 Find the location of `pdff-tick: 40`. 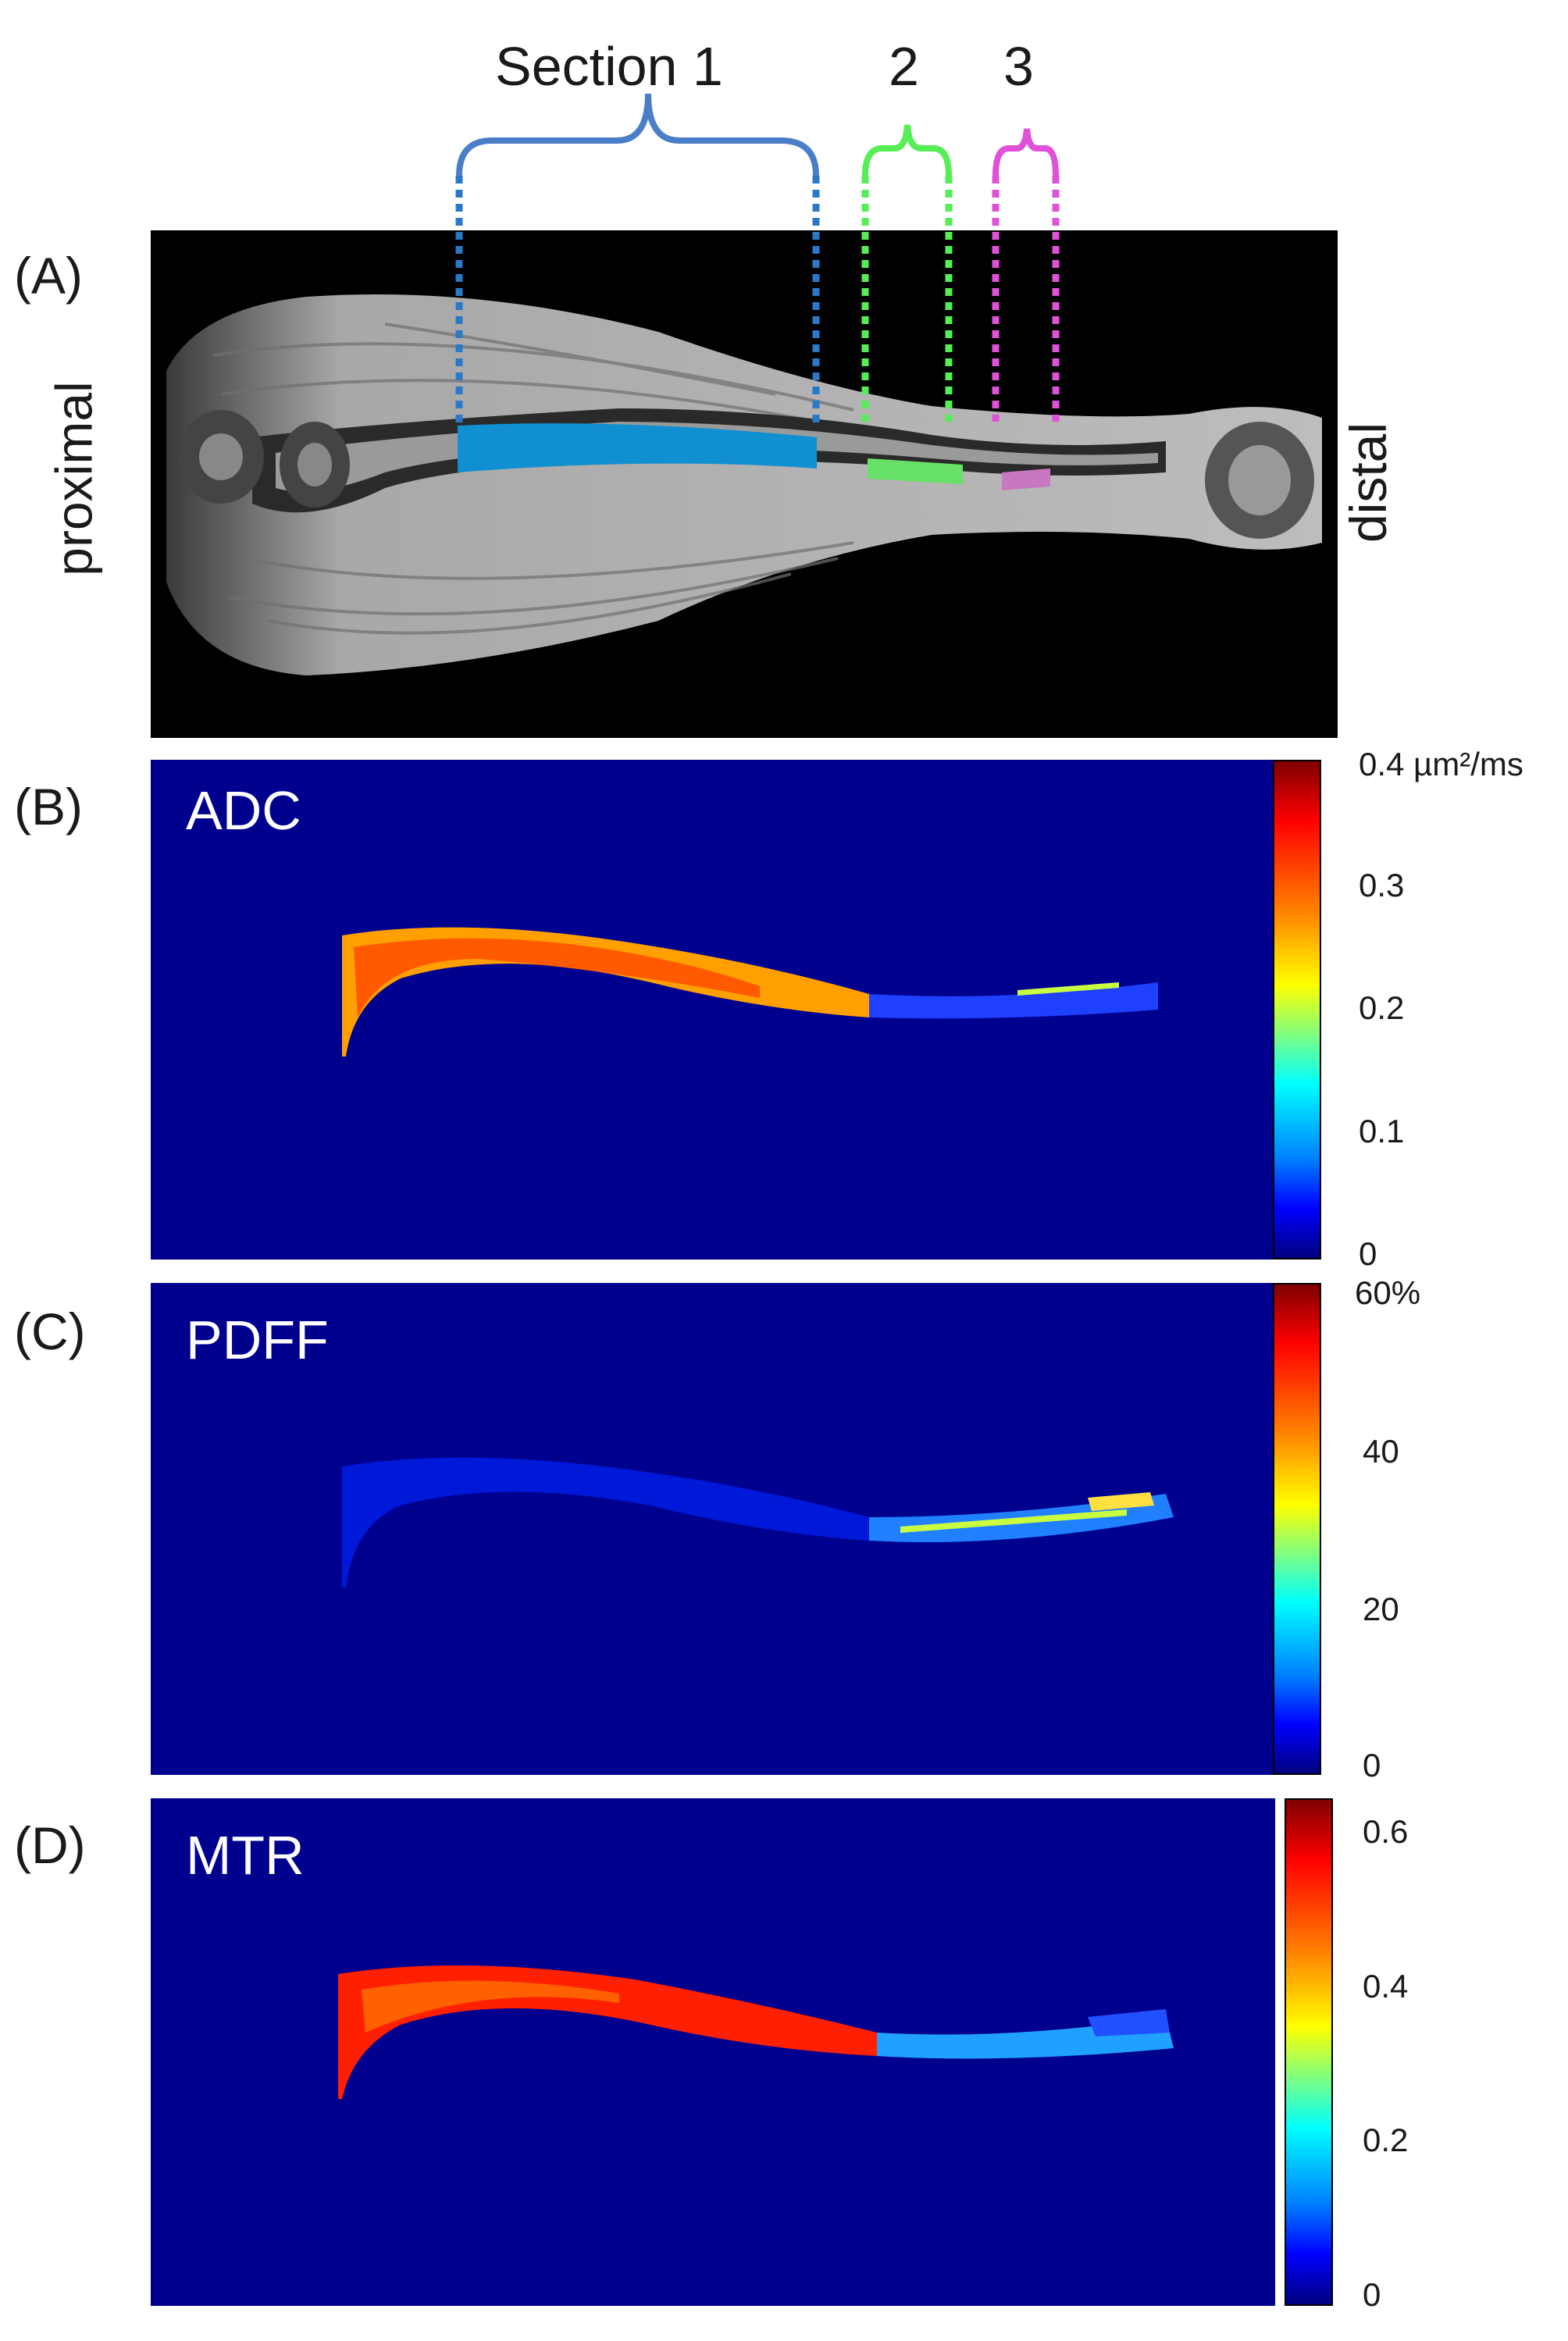

pdff-tick: 40 is located at coordinates (1381, 1451).